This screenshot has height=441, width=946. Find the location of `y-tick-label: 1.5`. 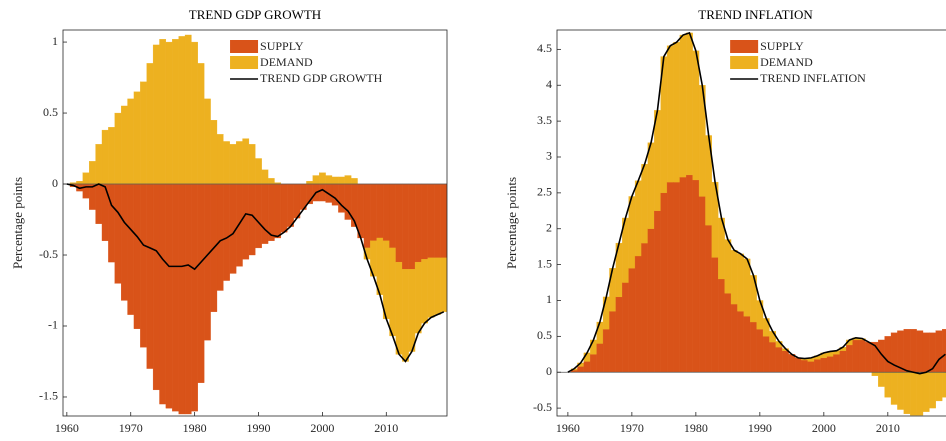

y-tick-label: 1.5 is located at coordinates (544, 263).